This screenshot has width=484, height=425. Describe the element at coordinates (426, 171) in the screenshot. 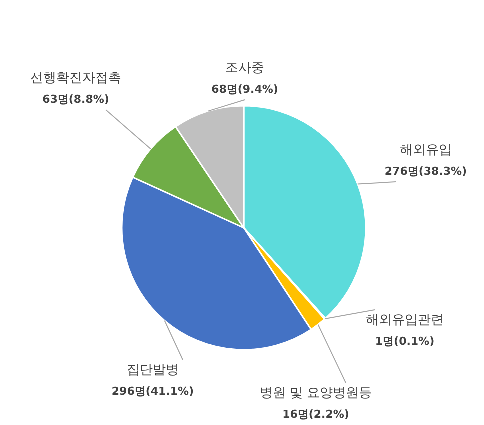

I see `data-label: 276명(38.3%)` at that location.